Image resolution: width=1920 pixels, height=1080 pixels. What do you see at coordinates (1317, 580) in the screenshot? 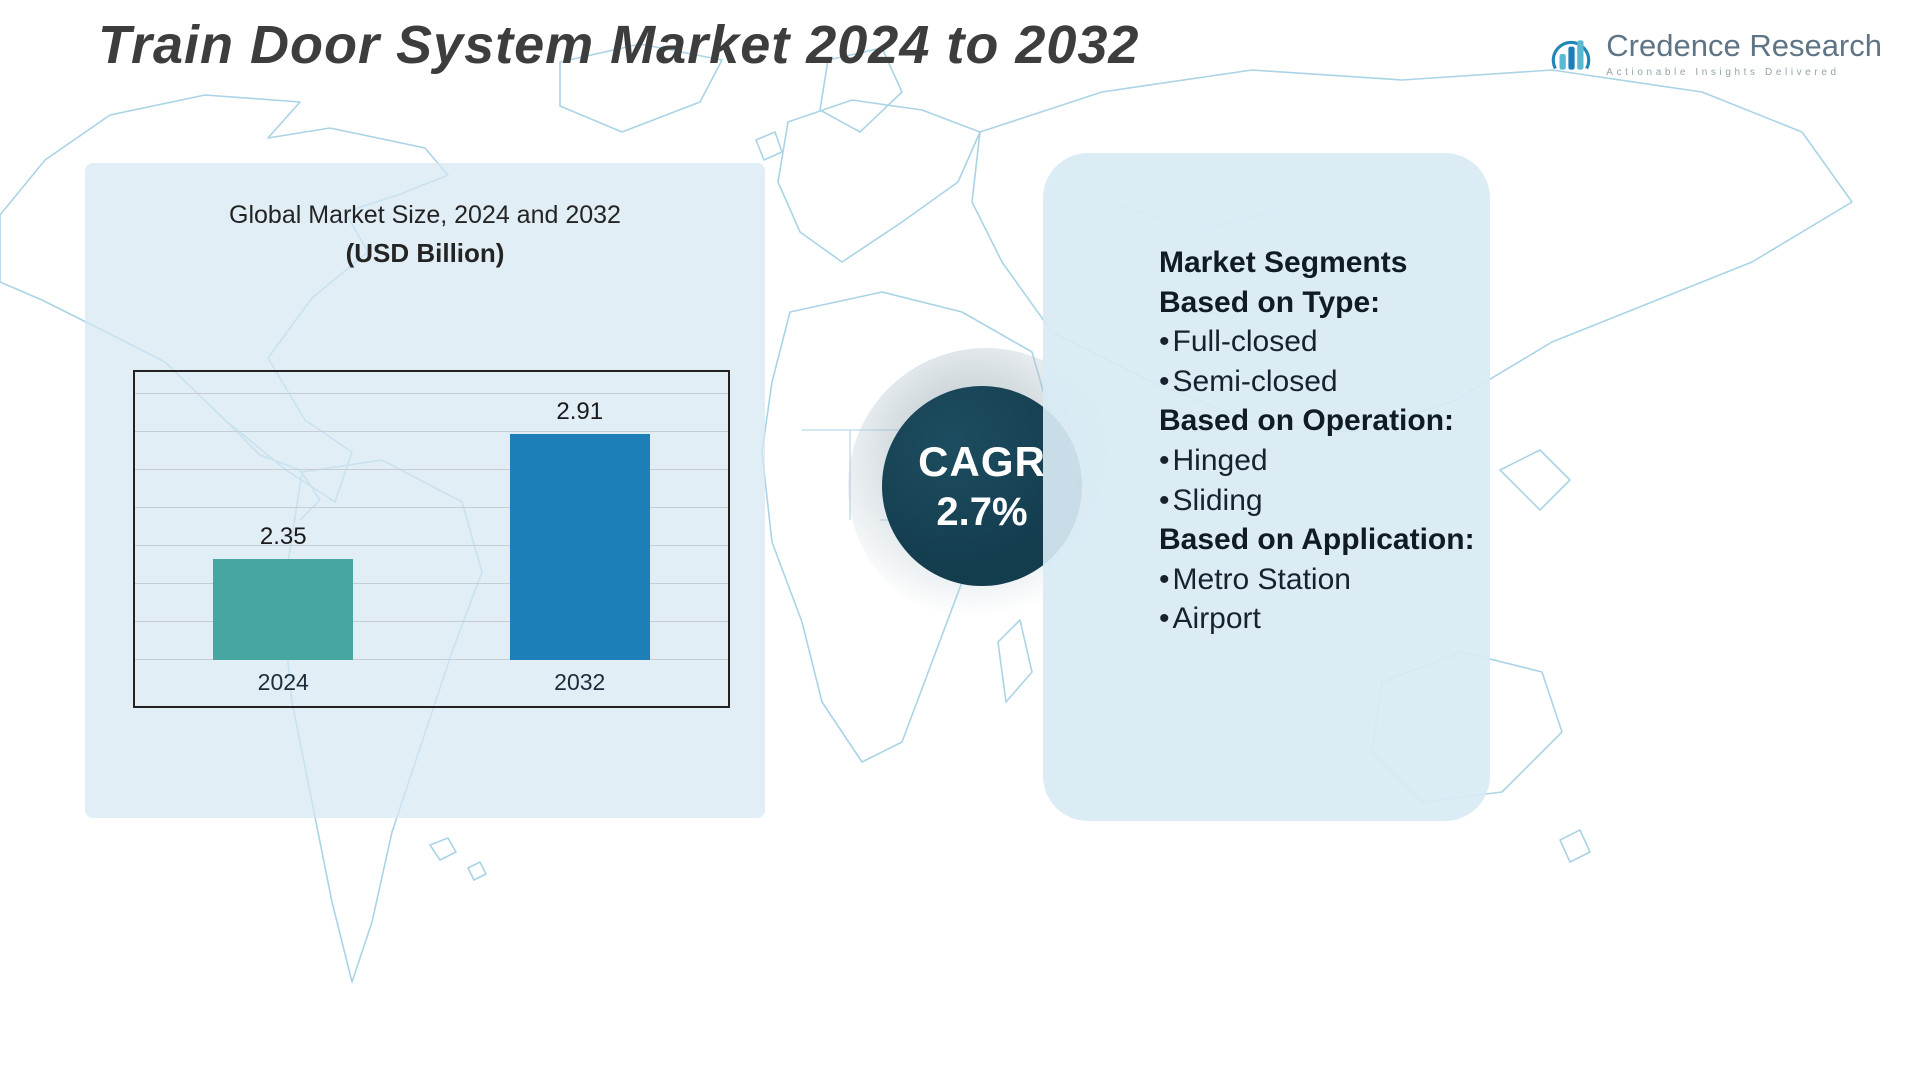
I see `segment-item: Metro Station` at bounding box center [1317, 580].